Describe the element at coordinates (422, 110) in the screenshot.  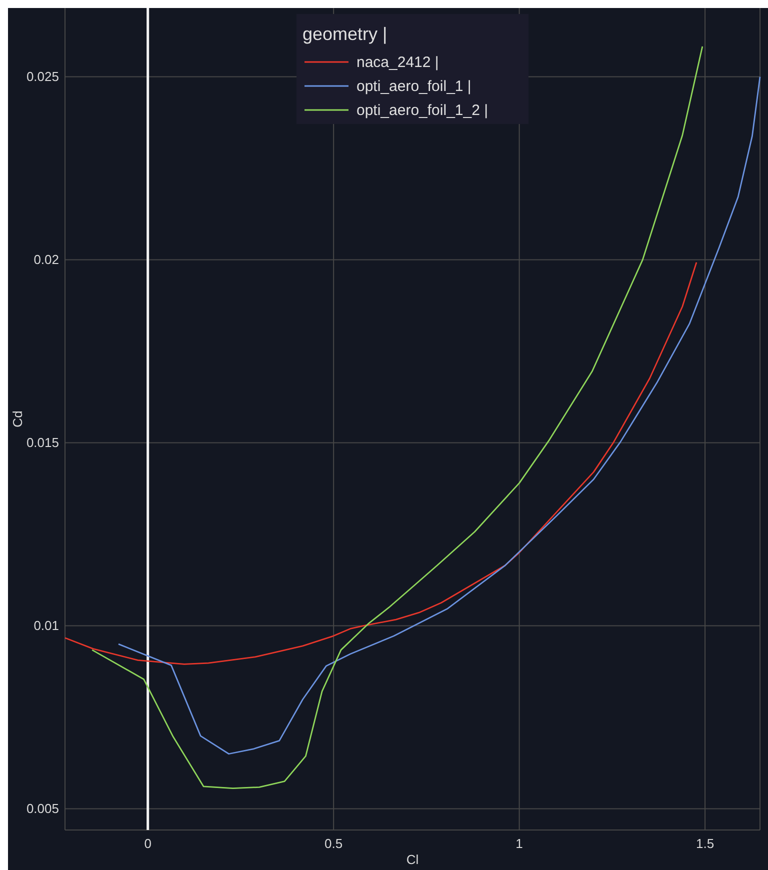
I see `legend-label: opti_aero_foil_1_2 |` at that location.